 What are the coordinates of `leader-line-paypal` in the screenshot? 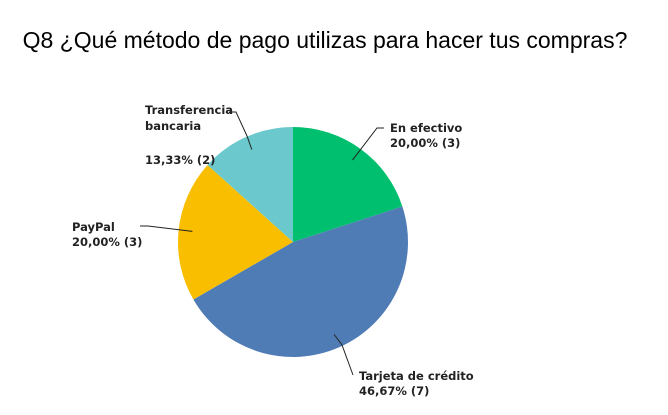 It's located at (166, 228).